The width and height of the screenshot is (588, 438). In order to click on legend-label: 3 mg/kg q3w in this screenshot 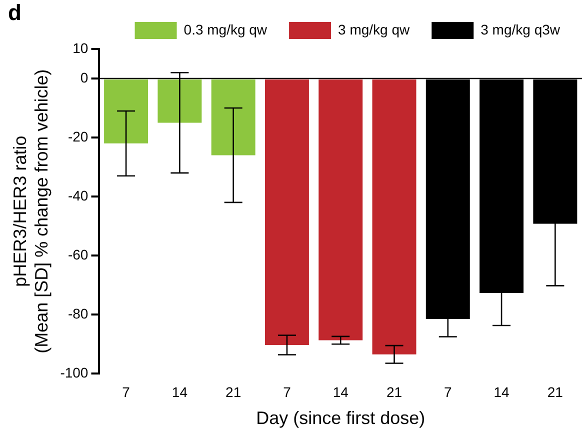, I will do `click(520, 29)`.